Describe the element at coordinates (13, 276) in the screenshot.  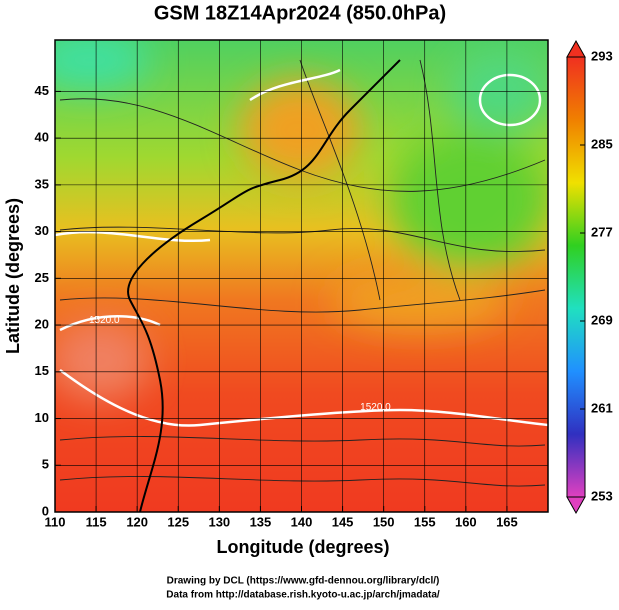
I see `y-axis-label: Latitude (degrees)` at that location.